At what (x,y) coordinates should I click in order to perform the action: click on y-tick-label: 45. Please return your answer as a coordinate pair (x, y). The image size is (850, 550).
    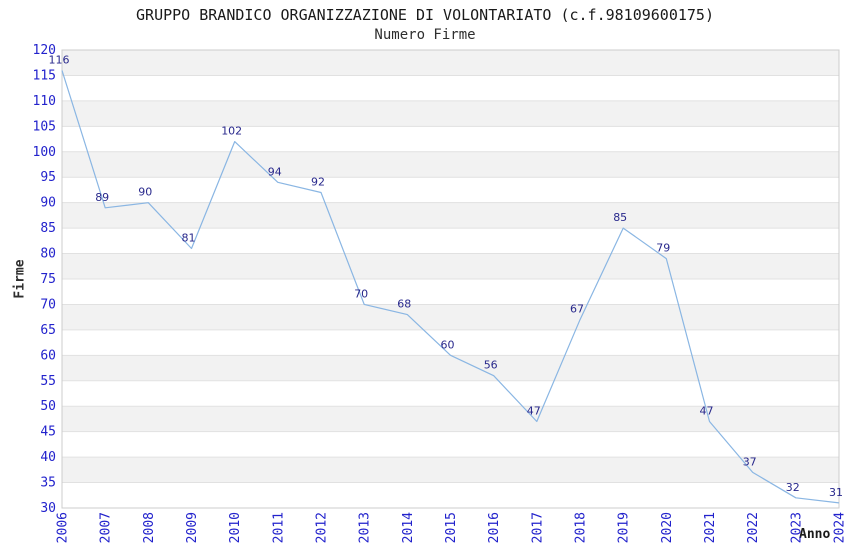
    Looking at the image, I should click on (48, 432).